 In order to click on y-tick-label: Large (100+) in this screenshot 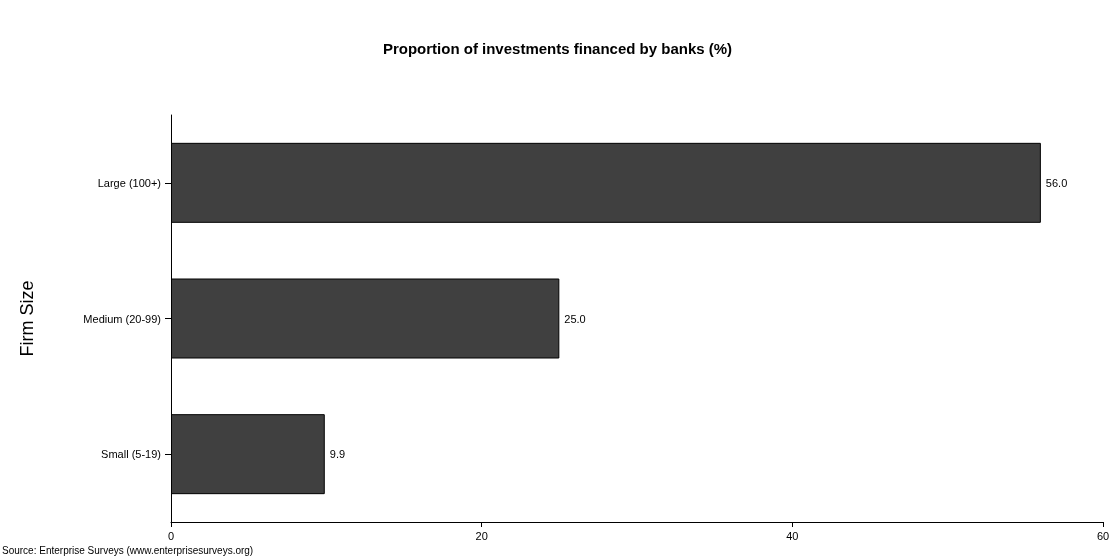, I will do `click(129, 182)`.